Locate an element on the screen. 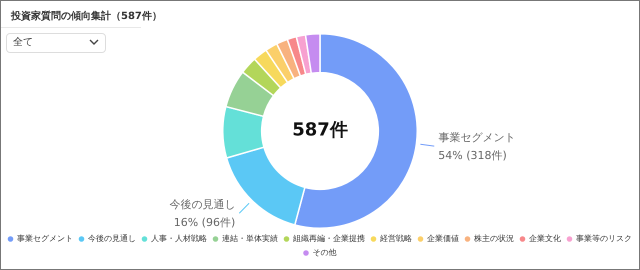 The height and width of the screenshot is (270, 640). data-label: 16% (96件) is located at coordinates (205, 223).